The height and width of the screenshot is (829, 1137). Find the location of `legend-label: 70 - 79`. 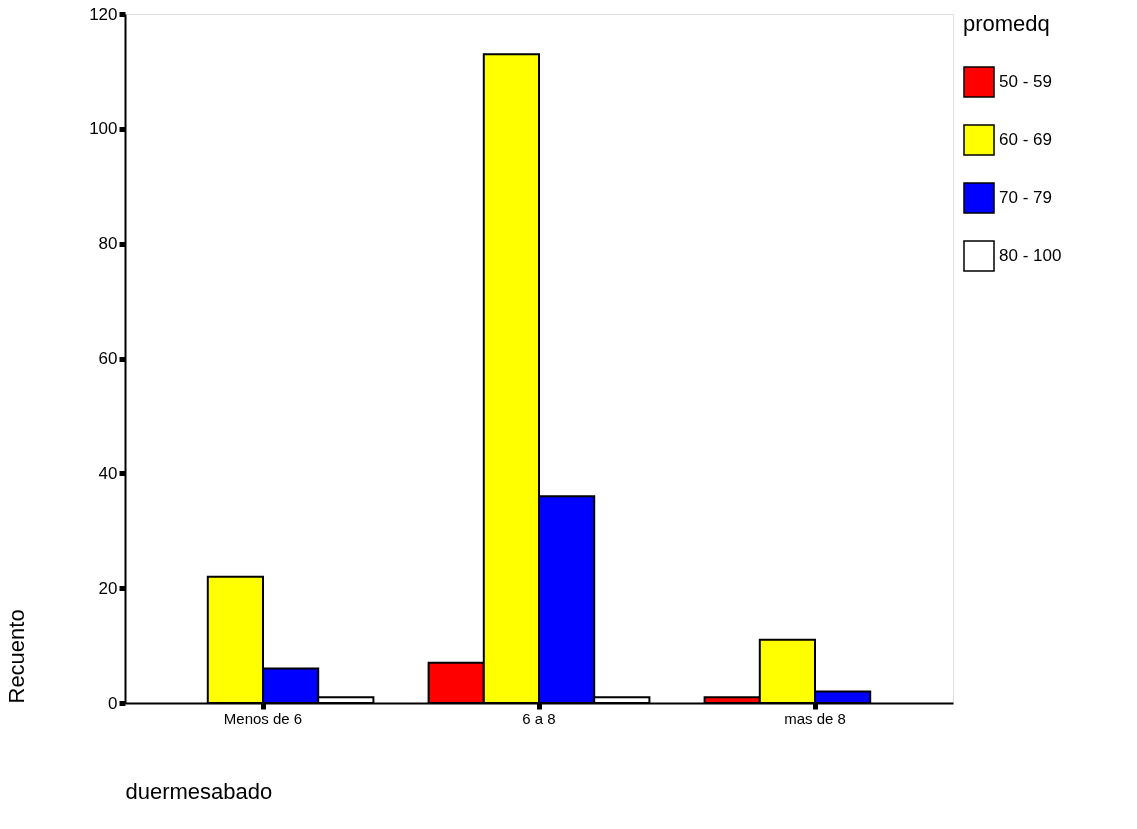

legend-label: 70 - 79 is located at coordinates (1025, 197).